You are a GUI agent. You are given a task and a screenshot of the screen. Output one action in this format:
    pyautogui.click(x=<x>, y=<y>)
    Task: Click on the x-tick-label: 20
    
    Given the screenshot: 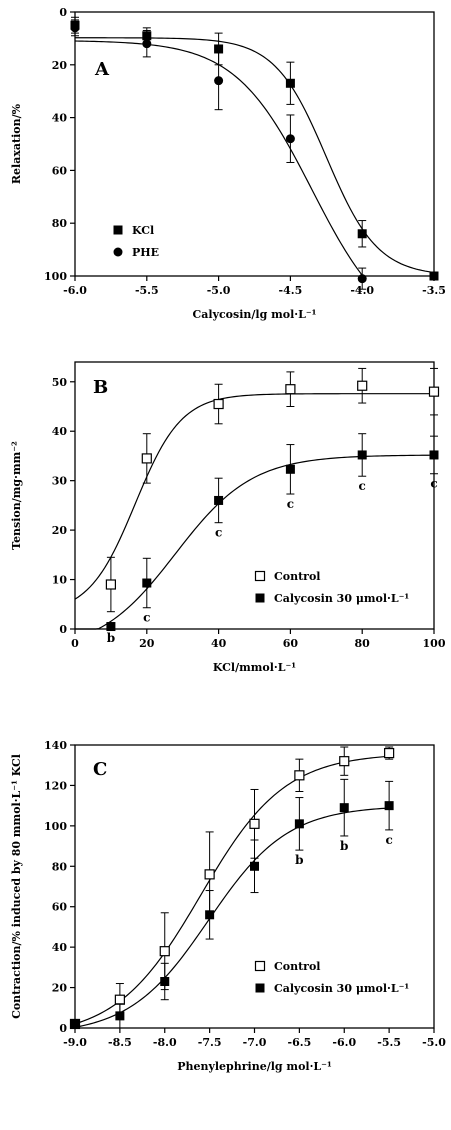 What is the action you would take?
    pyautogui.click(x=147, y=643)
    